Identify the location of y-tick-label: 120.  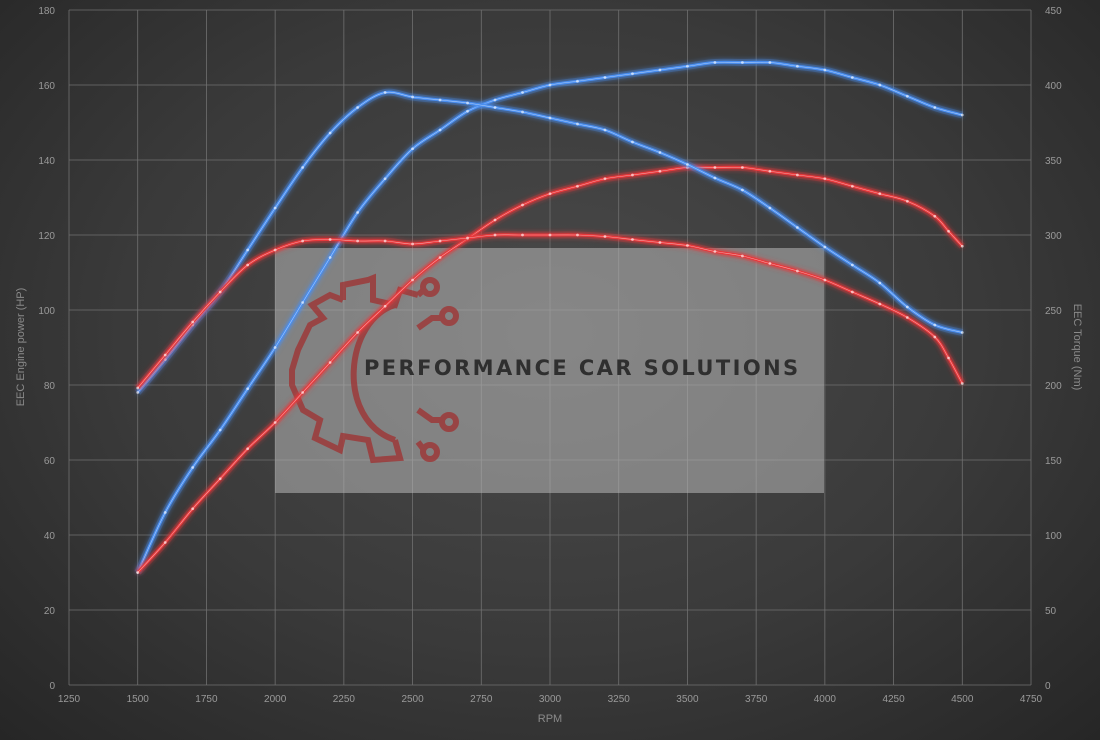
(46, 236).